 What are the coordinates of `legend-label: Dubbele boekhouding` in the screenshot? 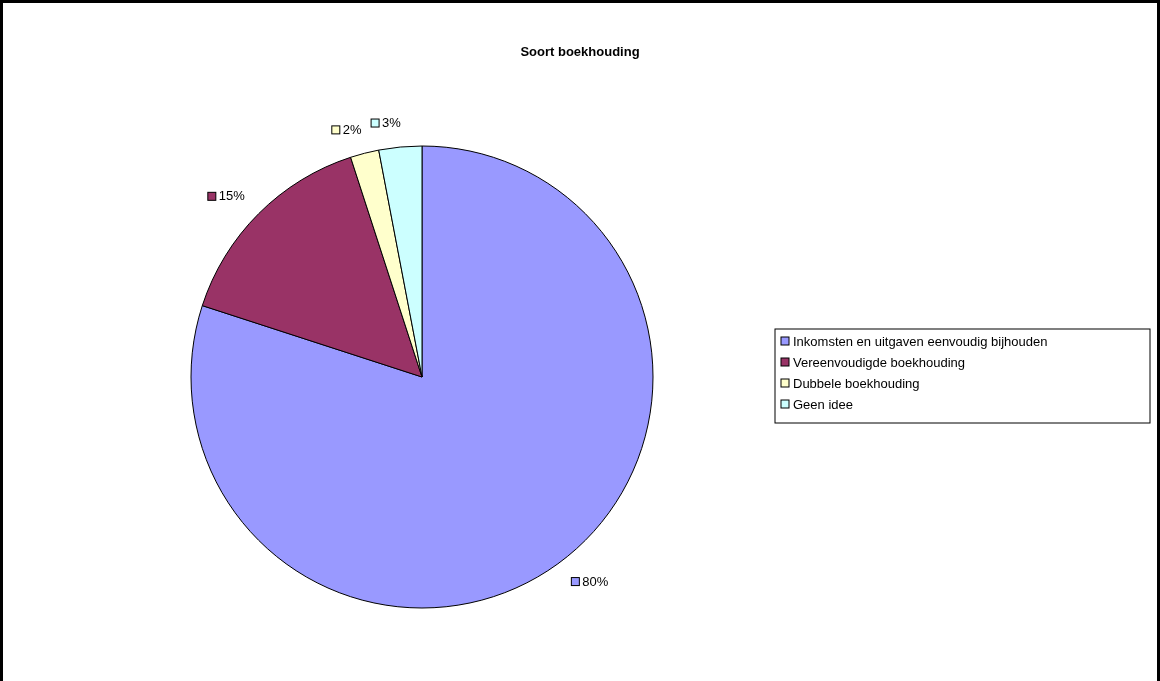 It's located at (856, 383).